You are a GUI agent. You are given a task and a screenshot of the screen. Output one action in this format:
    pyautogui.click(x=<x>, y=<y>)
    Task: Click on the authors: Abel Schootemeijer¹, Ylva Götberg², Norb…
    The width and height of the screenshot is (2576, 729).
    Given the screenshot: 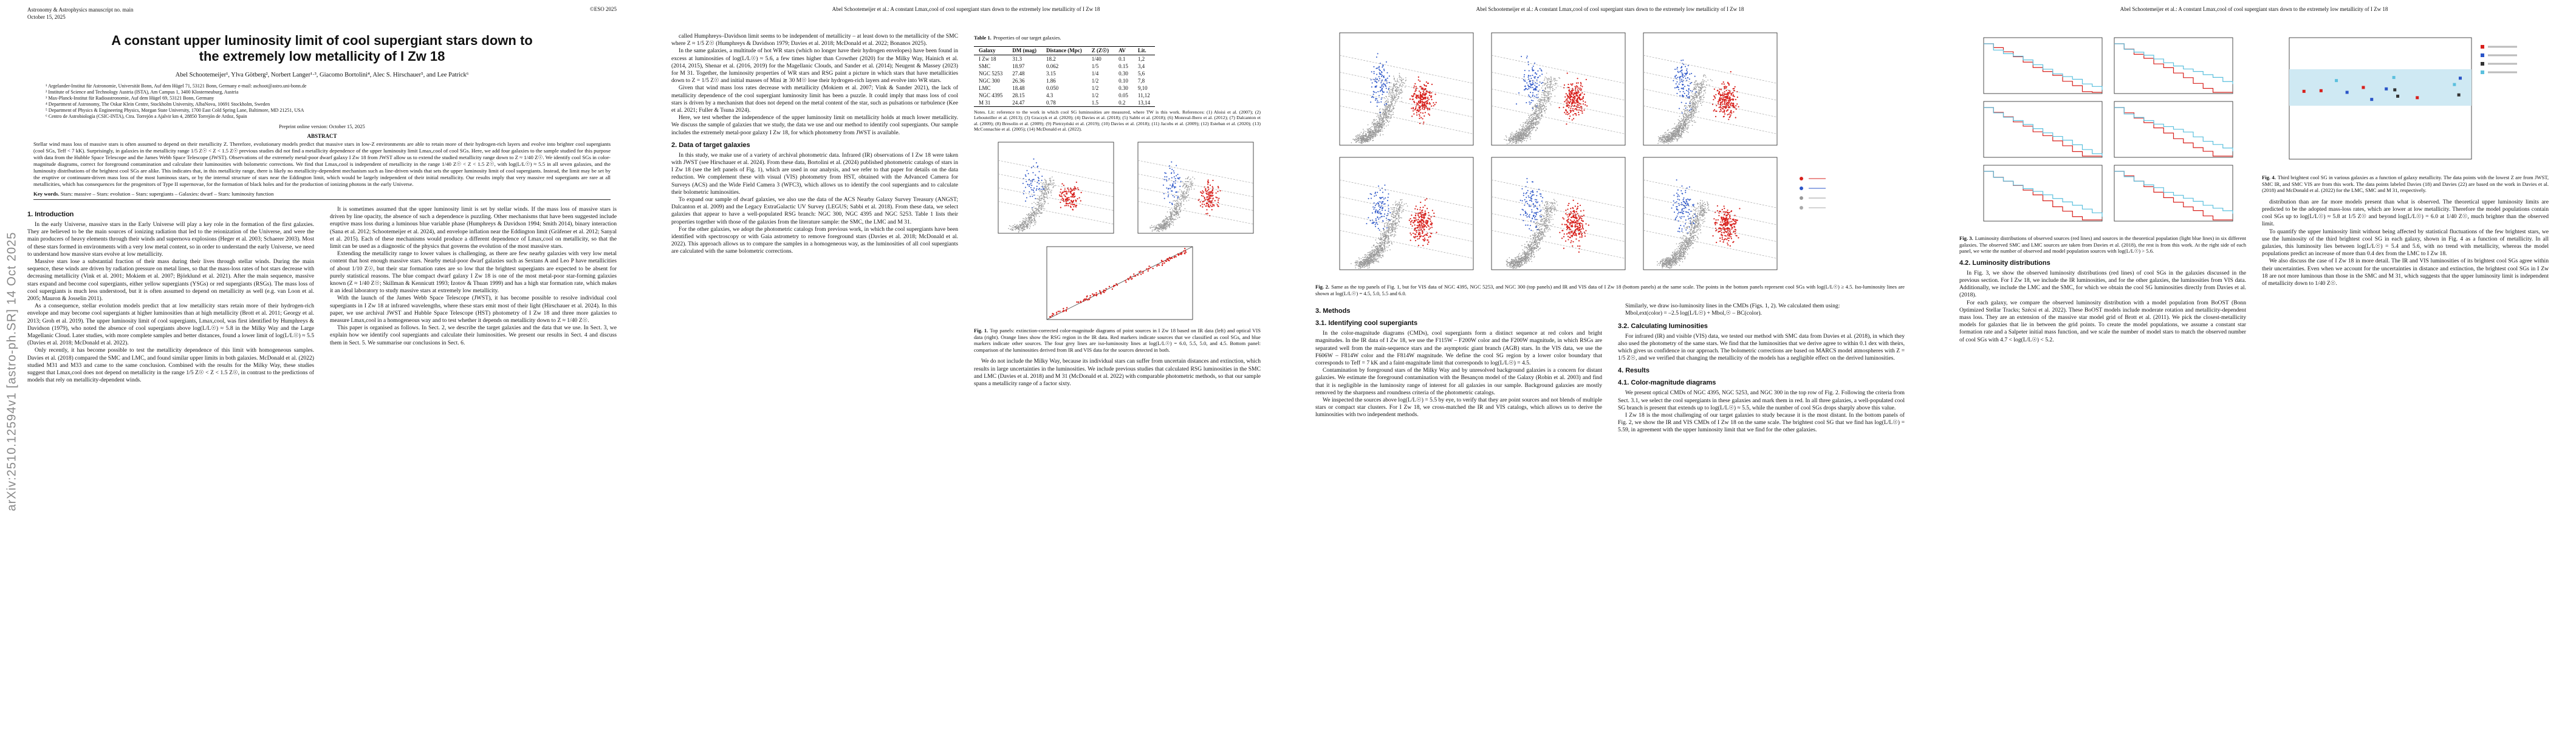 What is the action you would take?
    pyautogui.click(x=322, y=75)
    